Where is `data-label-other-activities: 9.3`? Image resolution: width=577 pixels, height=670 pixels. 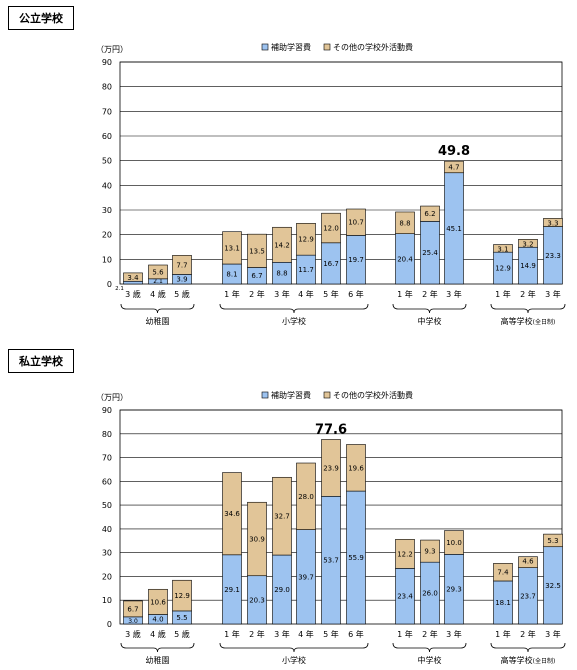 data-label-other-activities: 9.3 is located at coordinates (429, 552).